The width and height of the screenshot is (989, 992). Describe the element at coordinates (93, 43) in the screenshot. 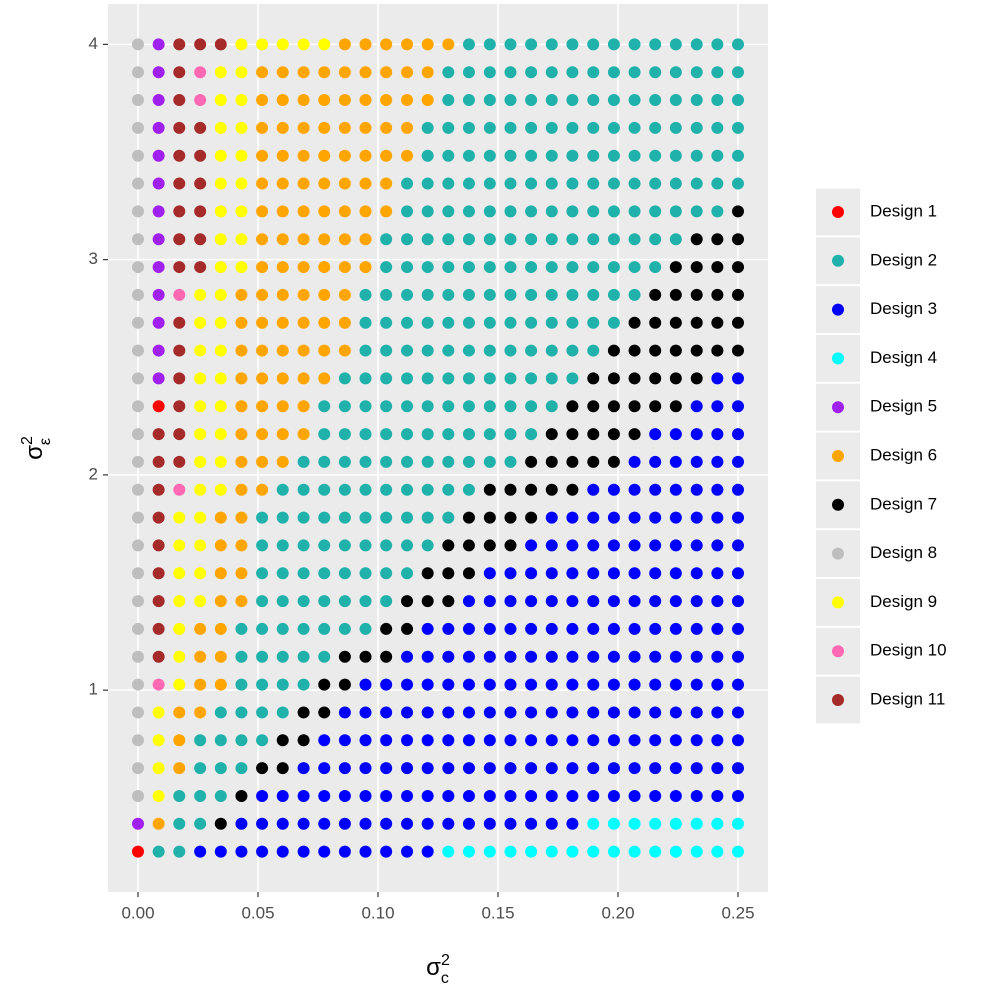

I see `y-tick-label: 4` at that location.